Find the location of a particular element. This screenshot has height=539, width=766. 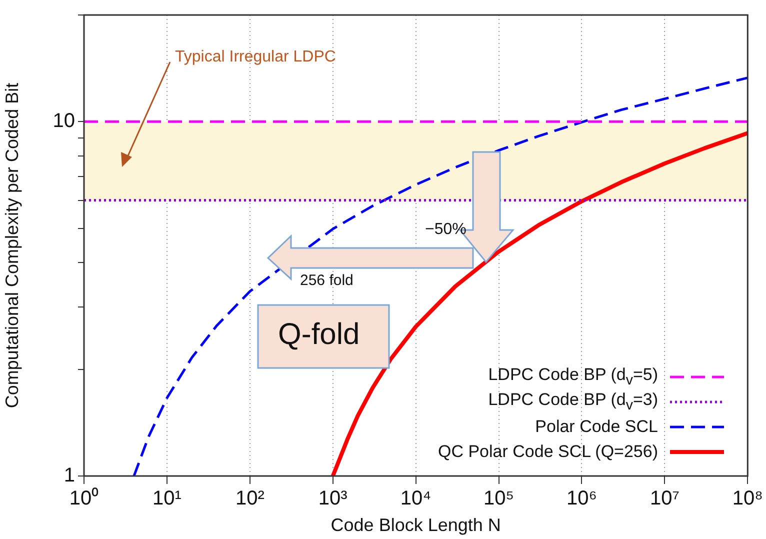

x-tick-label: 10³ is located at coordinates (333, 499).